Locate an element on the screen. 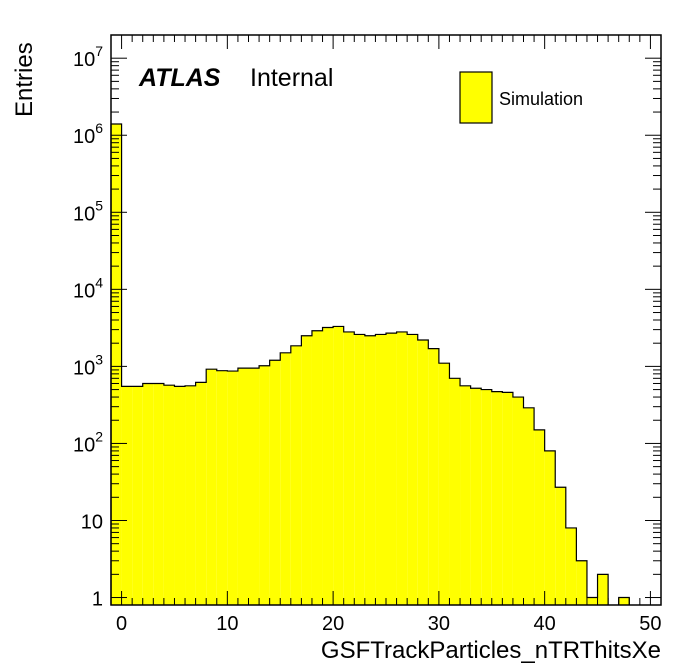 The height and width of the screenshot is (672, 696). x-tick-label: 50 is located at coordinates (650, 624).